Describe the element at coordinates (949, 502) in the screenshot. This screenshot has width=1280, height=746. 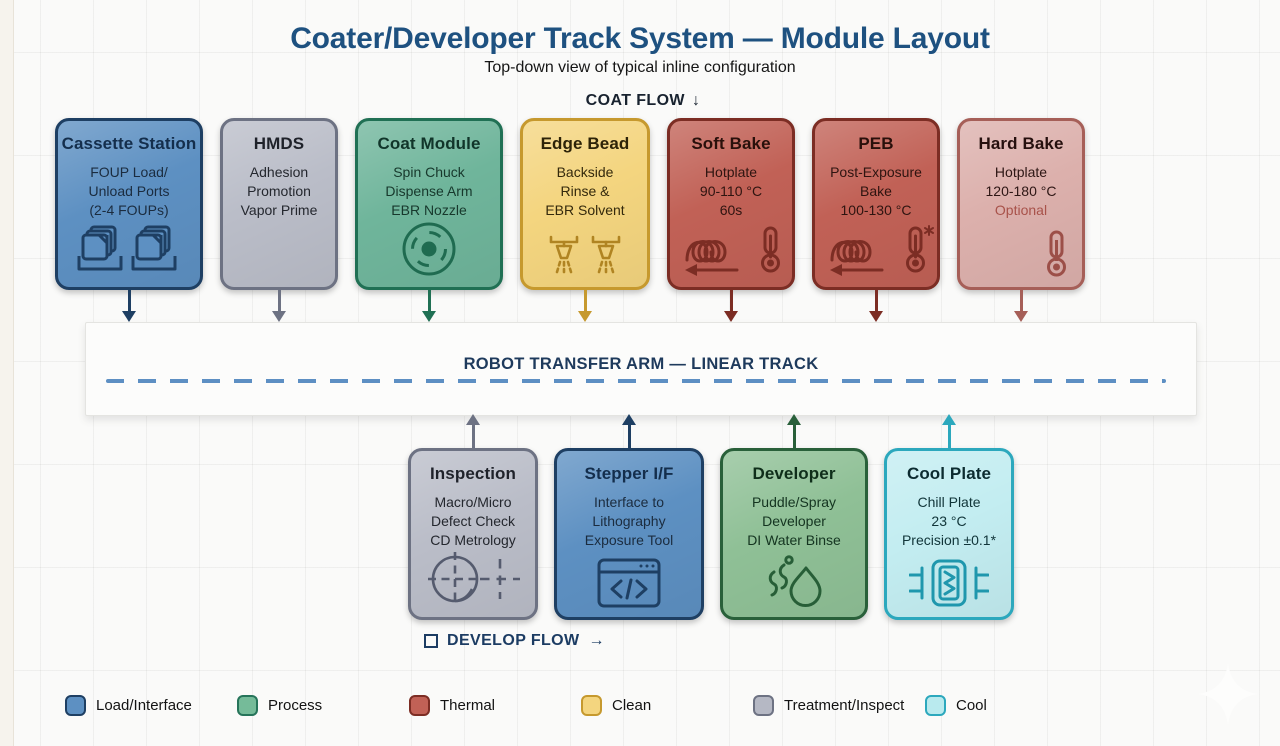
I see `module-line: Chill Plate` at that location.